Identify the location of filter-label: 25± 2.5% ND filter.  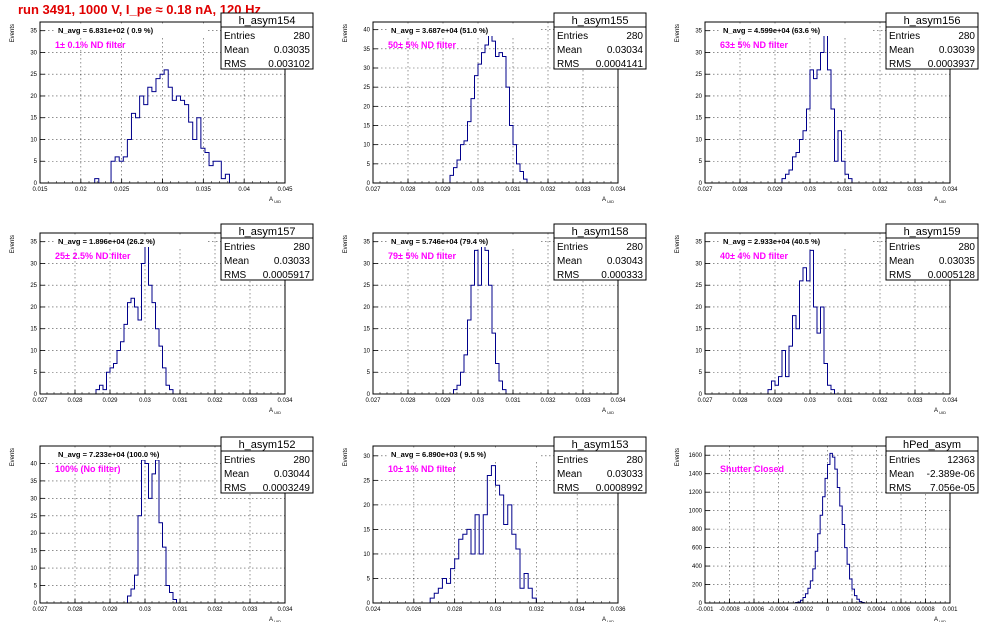
(93, 256).